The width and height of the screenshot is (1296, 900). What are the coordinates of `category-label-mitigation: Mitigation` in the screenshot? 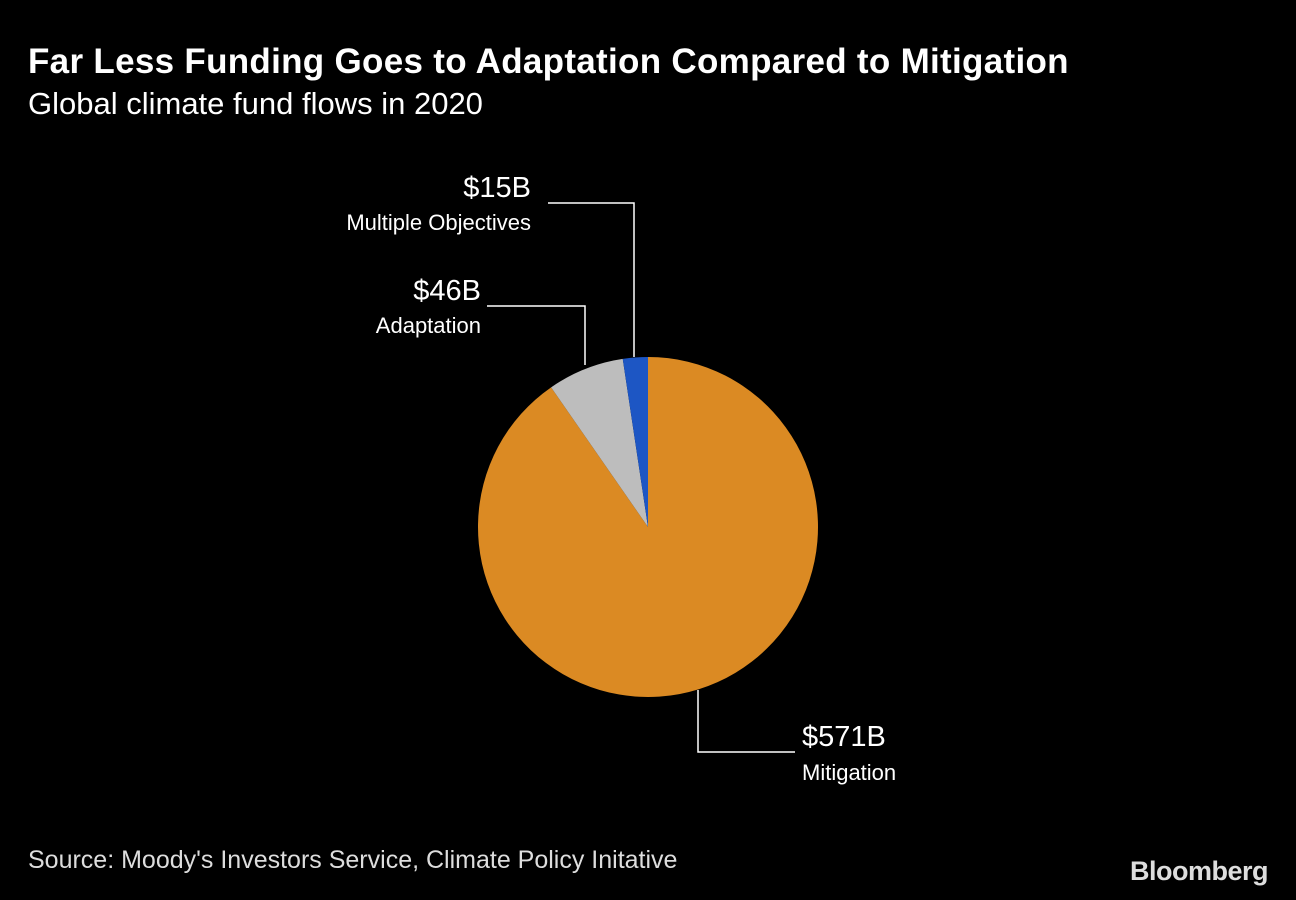 It's located at (849, 772).